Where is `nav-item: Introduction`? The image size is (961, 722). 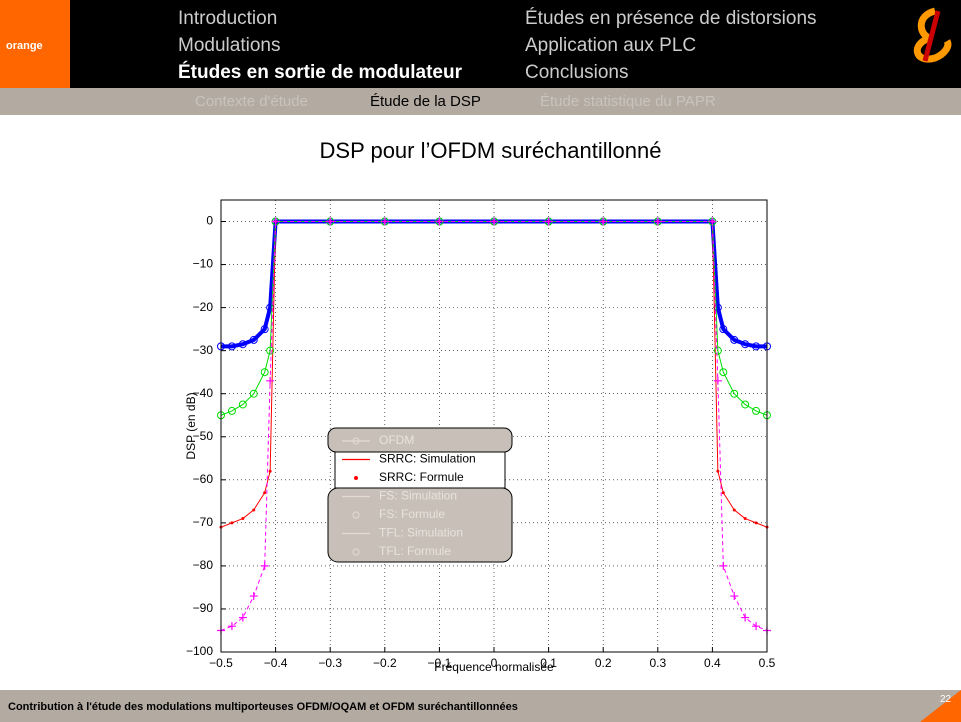 nav-item: Introduction is located at coordinates (228, 18).